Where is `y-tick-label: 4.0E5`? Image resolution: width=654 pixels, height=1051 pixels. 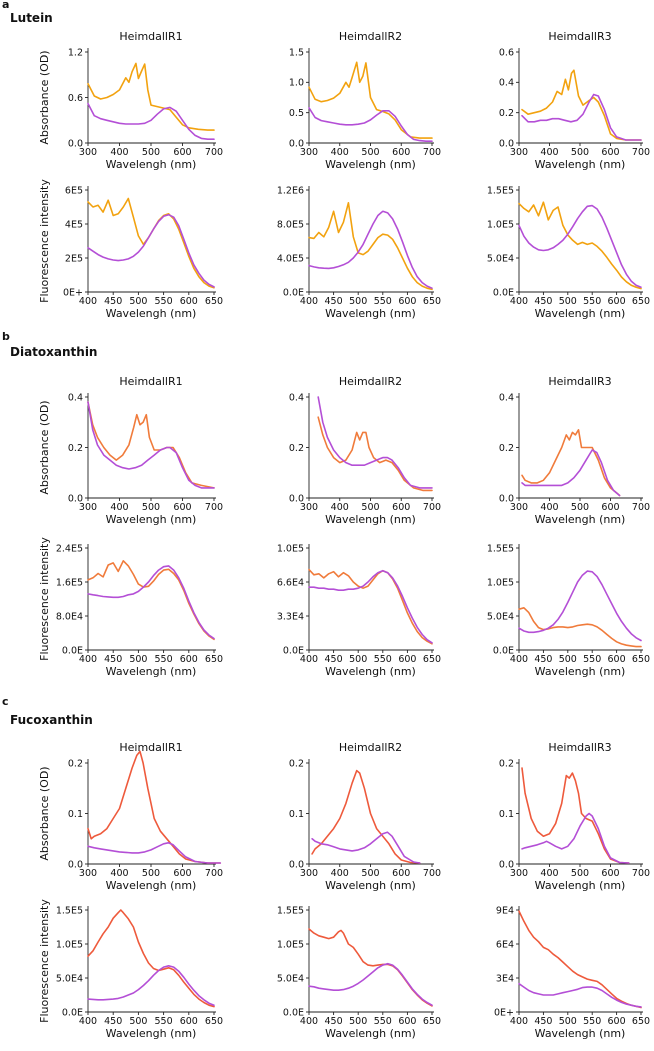
y-tick-label: 4.0E5 is located at coordinates (290, 258).